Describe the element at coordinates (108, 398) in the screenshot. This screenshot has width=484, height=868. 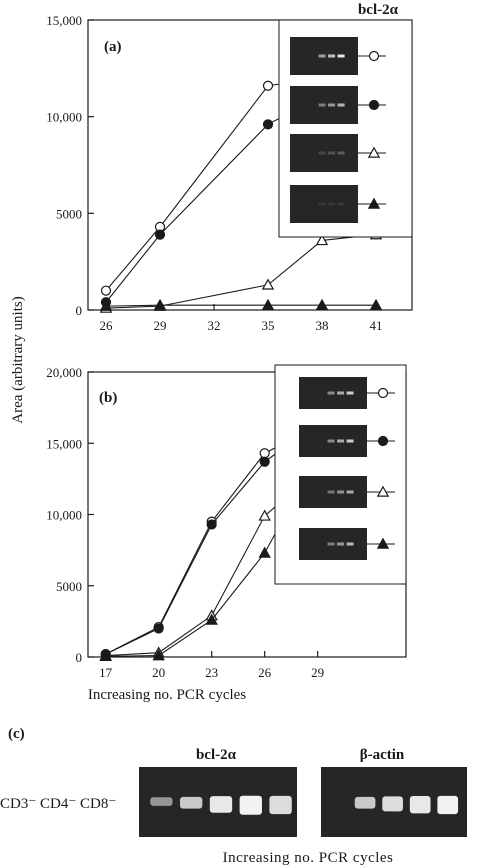
I see `panel-label: (b)` at that location.